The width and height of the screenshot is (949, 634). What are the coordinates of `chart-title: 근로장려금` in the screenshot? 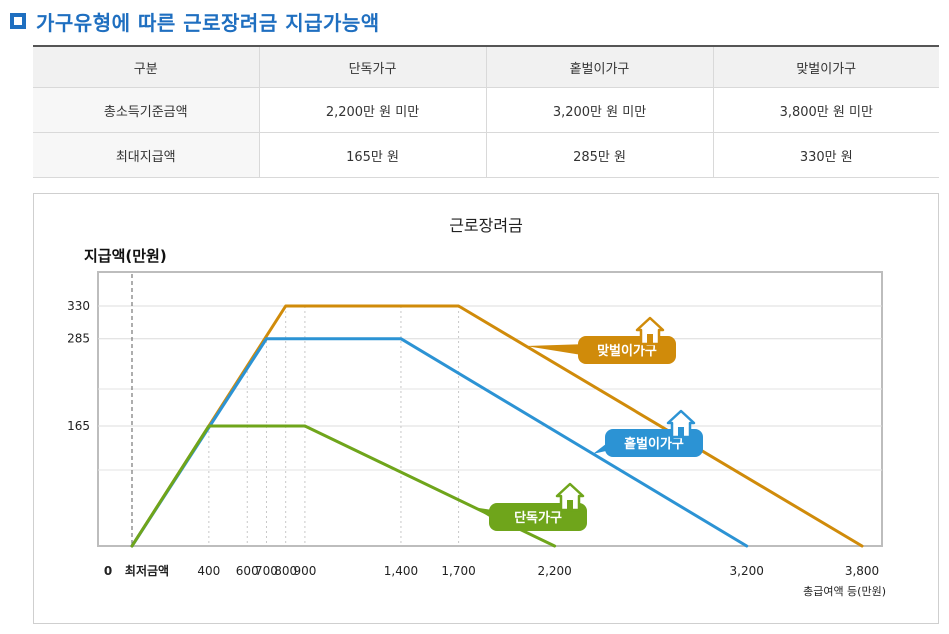 It's located at (486, 225).